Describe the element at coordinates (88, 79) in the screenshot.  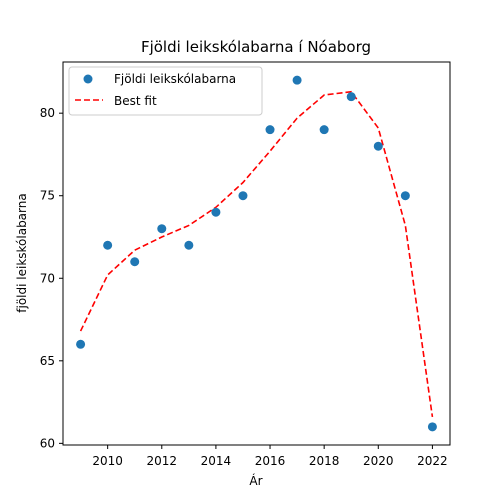
I see `legend-marker-scatter` at that location.